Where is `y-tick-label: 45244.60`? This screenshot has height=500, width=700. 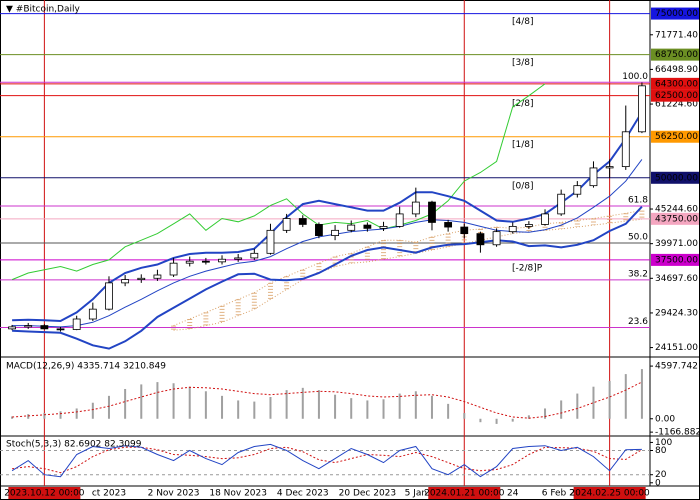
y-tick-label: 45244.60 is located at coordinates (676, 210).